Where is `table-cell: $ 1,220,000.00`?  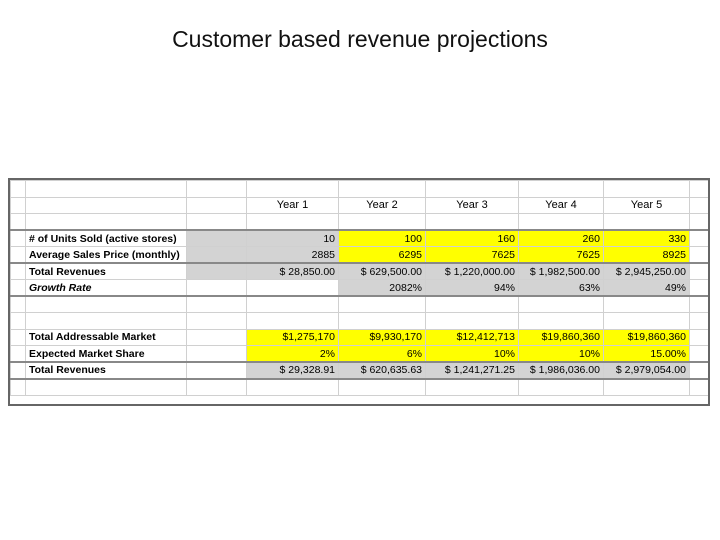
table-cell: $ 1,220,000.00 is located at coordinates (472, 271).